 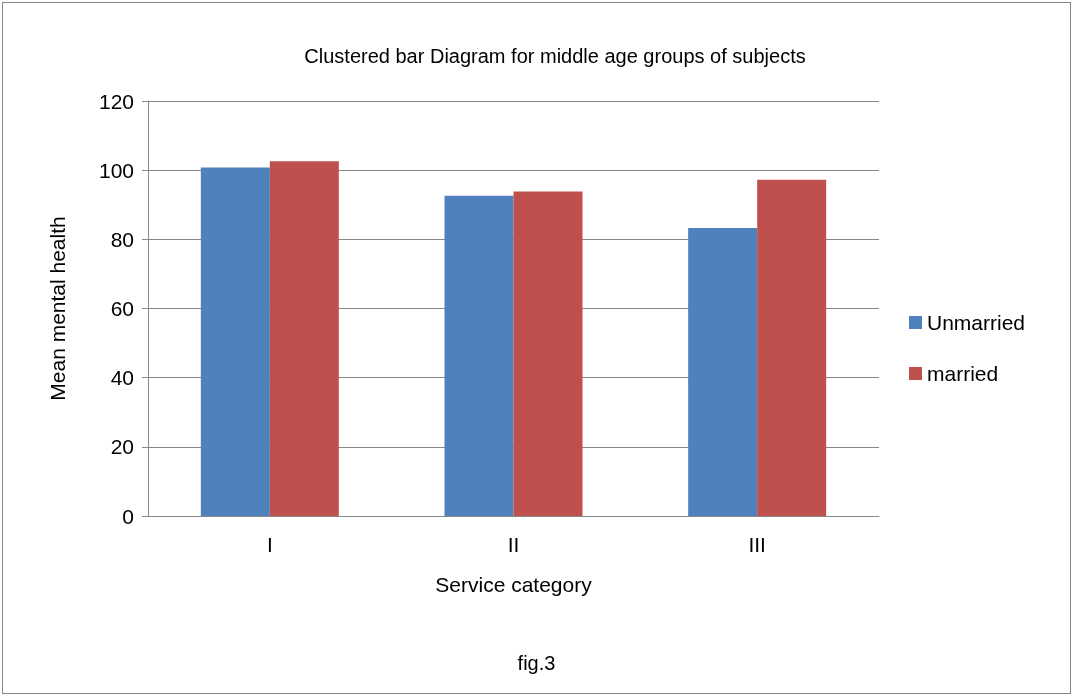 I want to click on caption: fig.3, so click(x=536, y=663).